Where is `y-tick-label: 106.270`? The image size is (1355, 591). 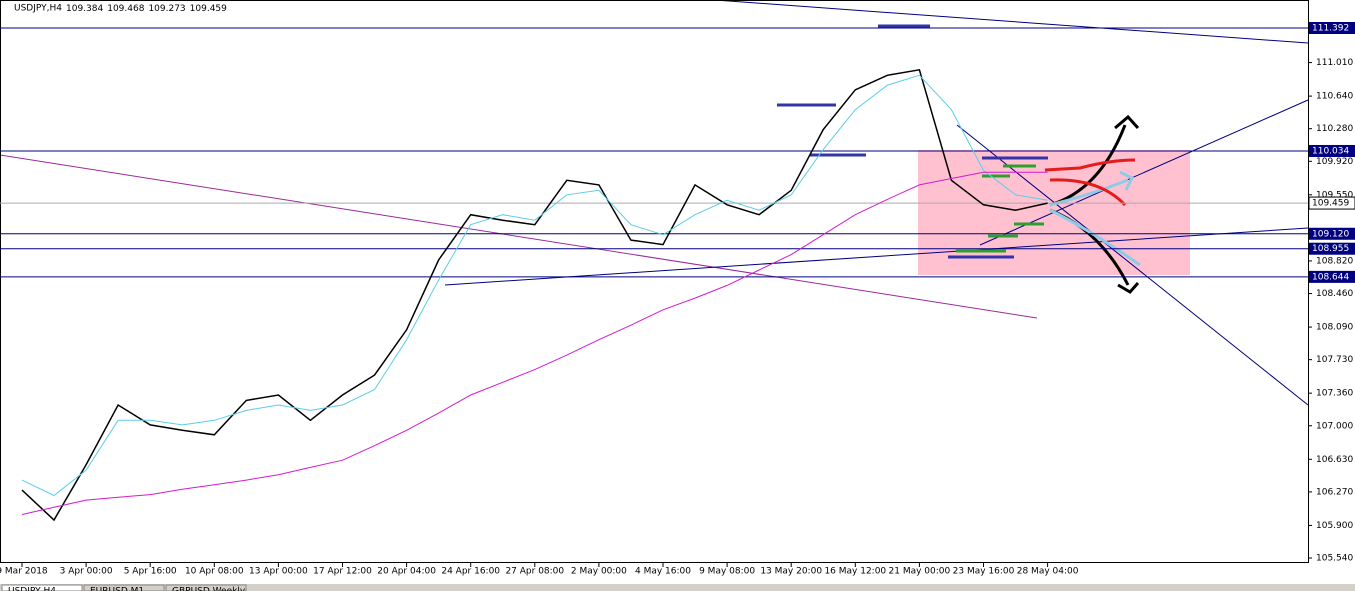 y-tick-label: 106.270 is located at coordinates (1334, 492).